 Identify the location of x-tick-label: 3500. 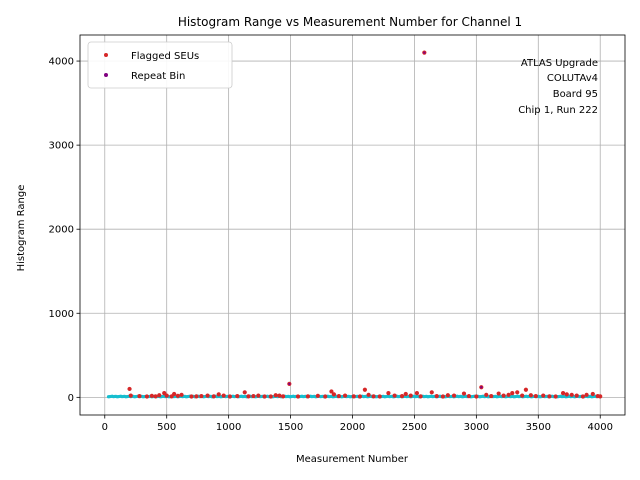
(538, 427).